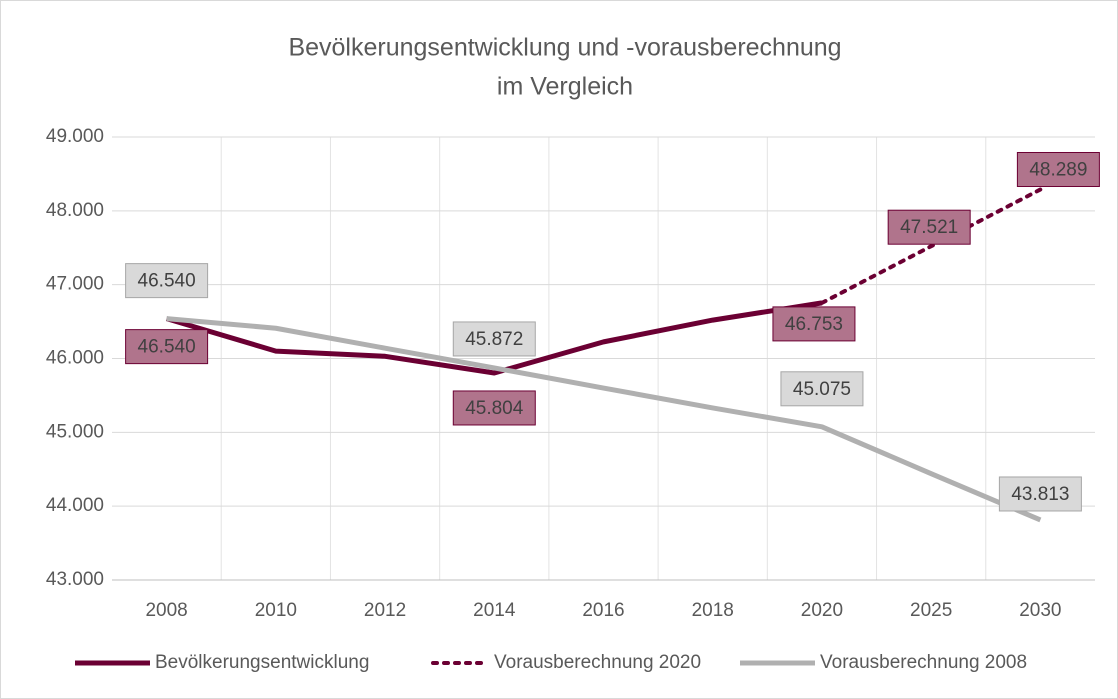  Describe the element at coordinates (603, 610) in the screenshot. I see `x-tick-label: 2016` at that location.